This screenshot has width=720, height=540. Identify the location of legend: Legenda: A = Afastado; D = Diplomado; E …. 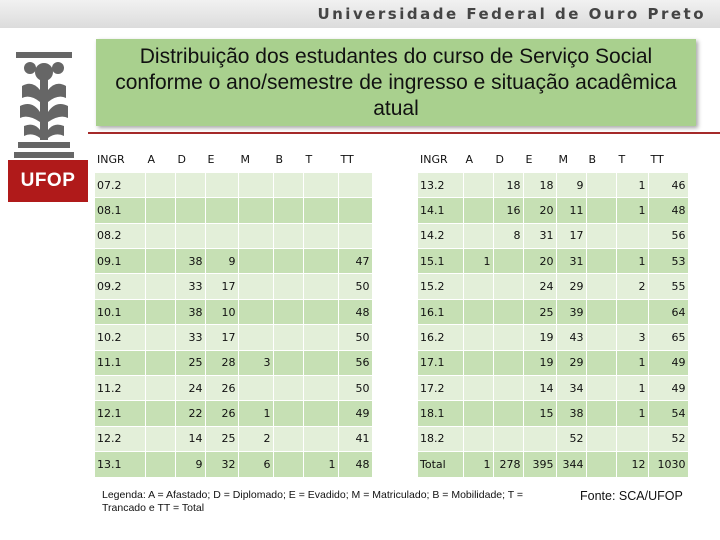
(313, 501).